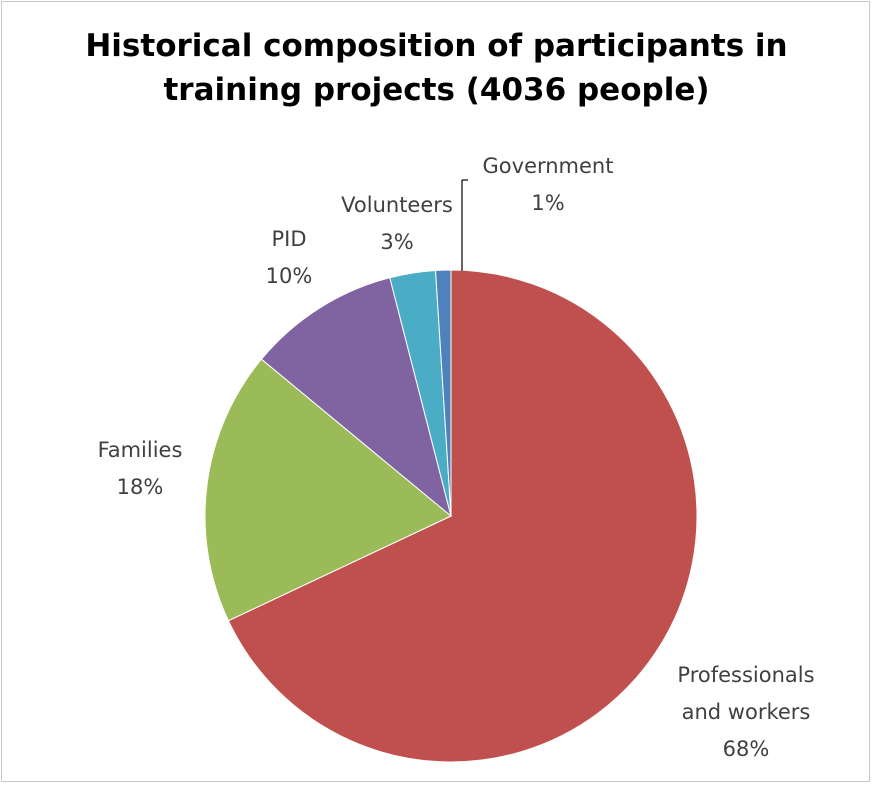 This screenshot has width=873, height=785. What do you see at coordinates (436, 90) in the screenshot?
I see `chart-title-line-2: training projects (4036 people)` at bounding box center [436, 90].